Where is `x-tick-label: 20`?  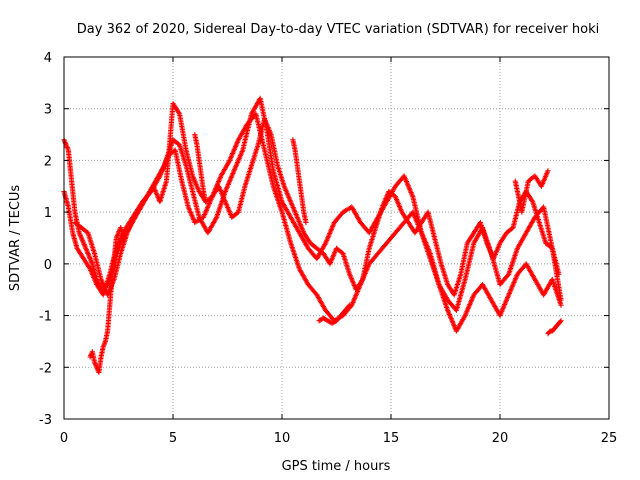
x-tick-label: 20 is located at coordinates (500, 438).